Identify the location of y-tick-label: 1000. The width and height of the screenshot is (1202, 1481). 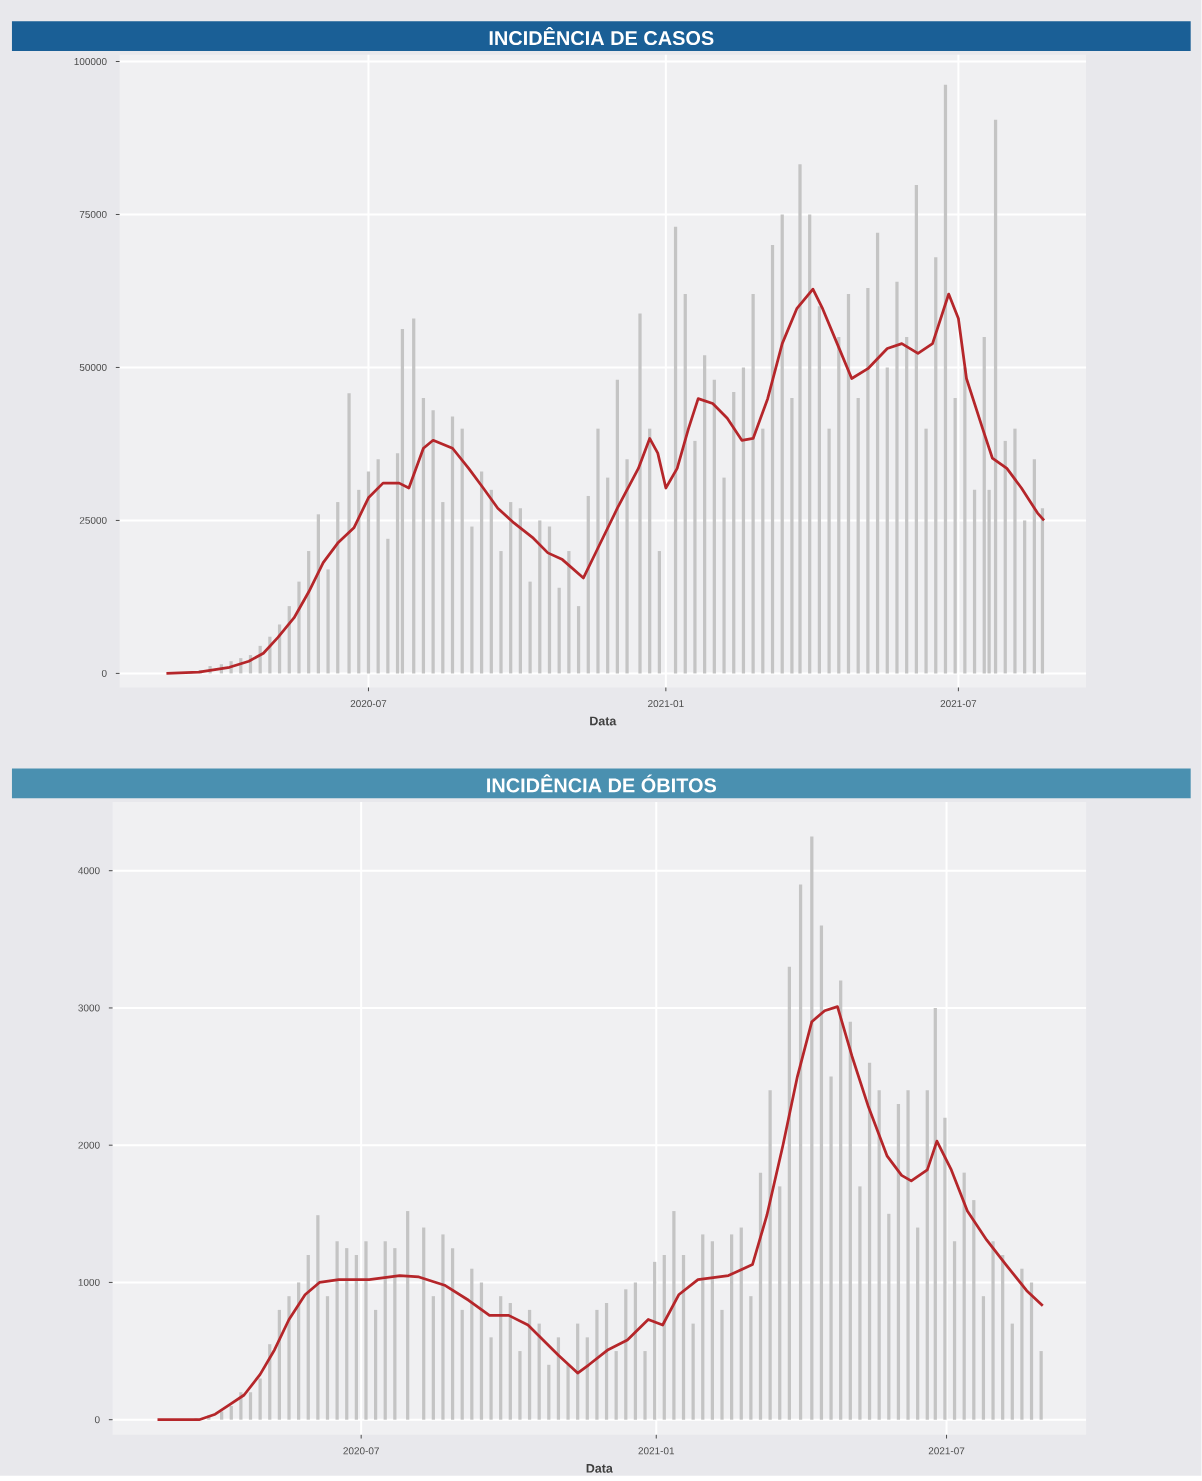
(89, 1282).